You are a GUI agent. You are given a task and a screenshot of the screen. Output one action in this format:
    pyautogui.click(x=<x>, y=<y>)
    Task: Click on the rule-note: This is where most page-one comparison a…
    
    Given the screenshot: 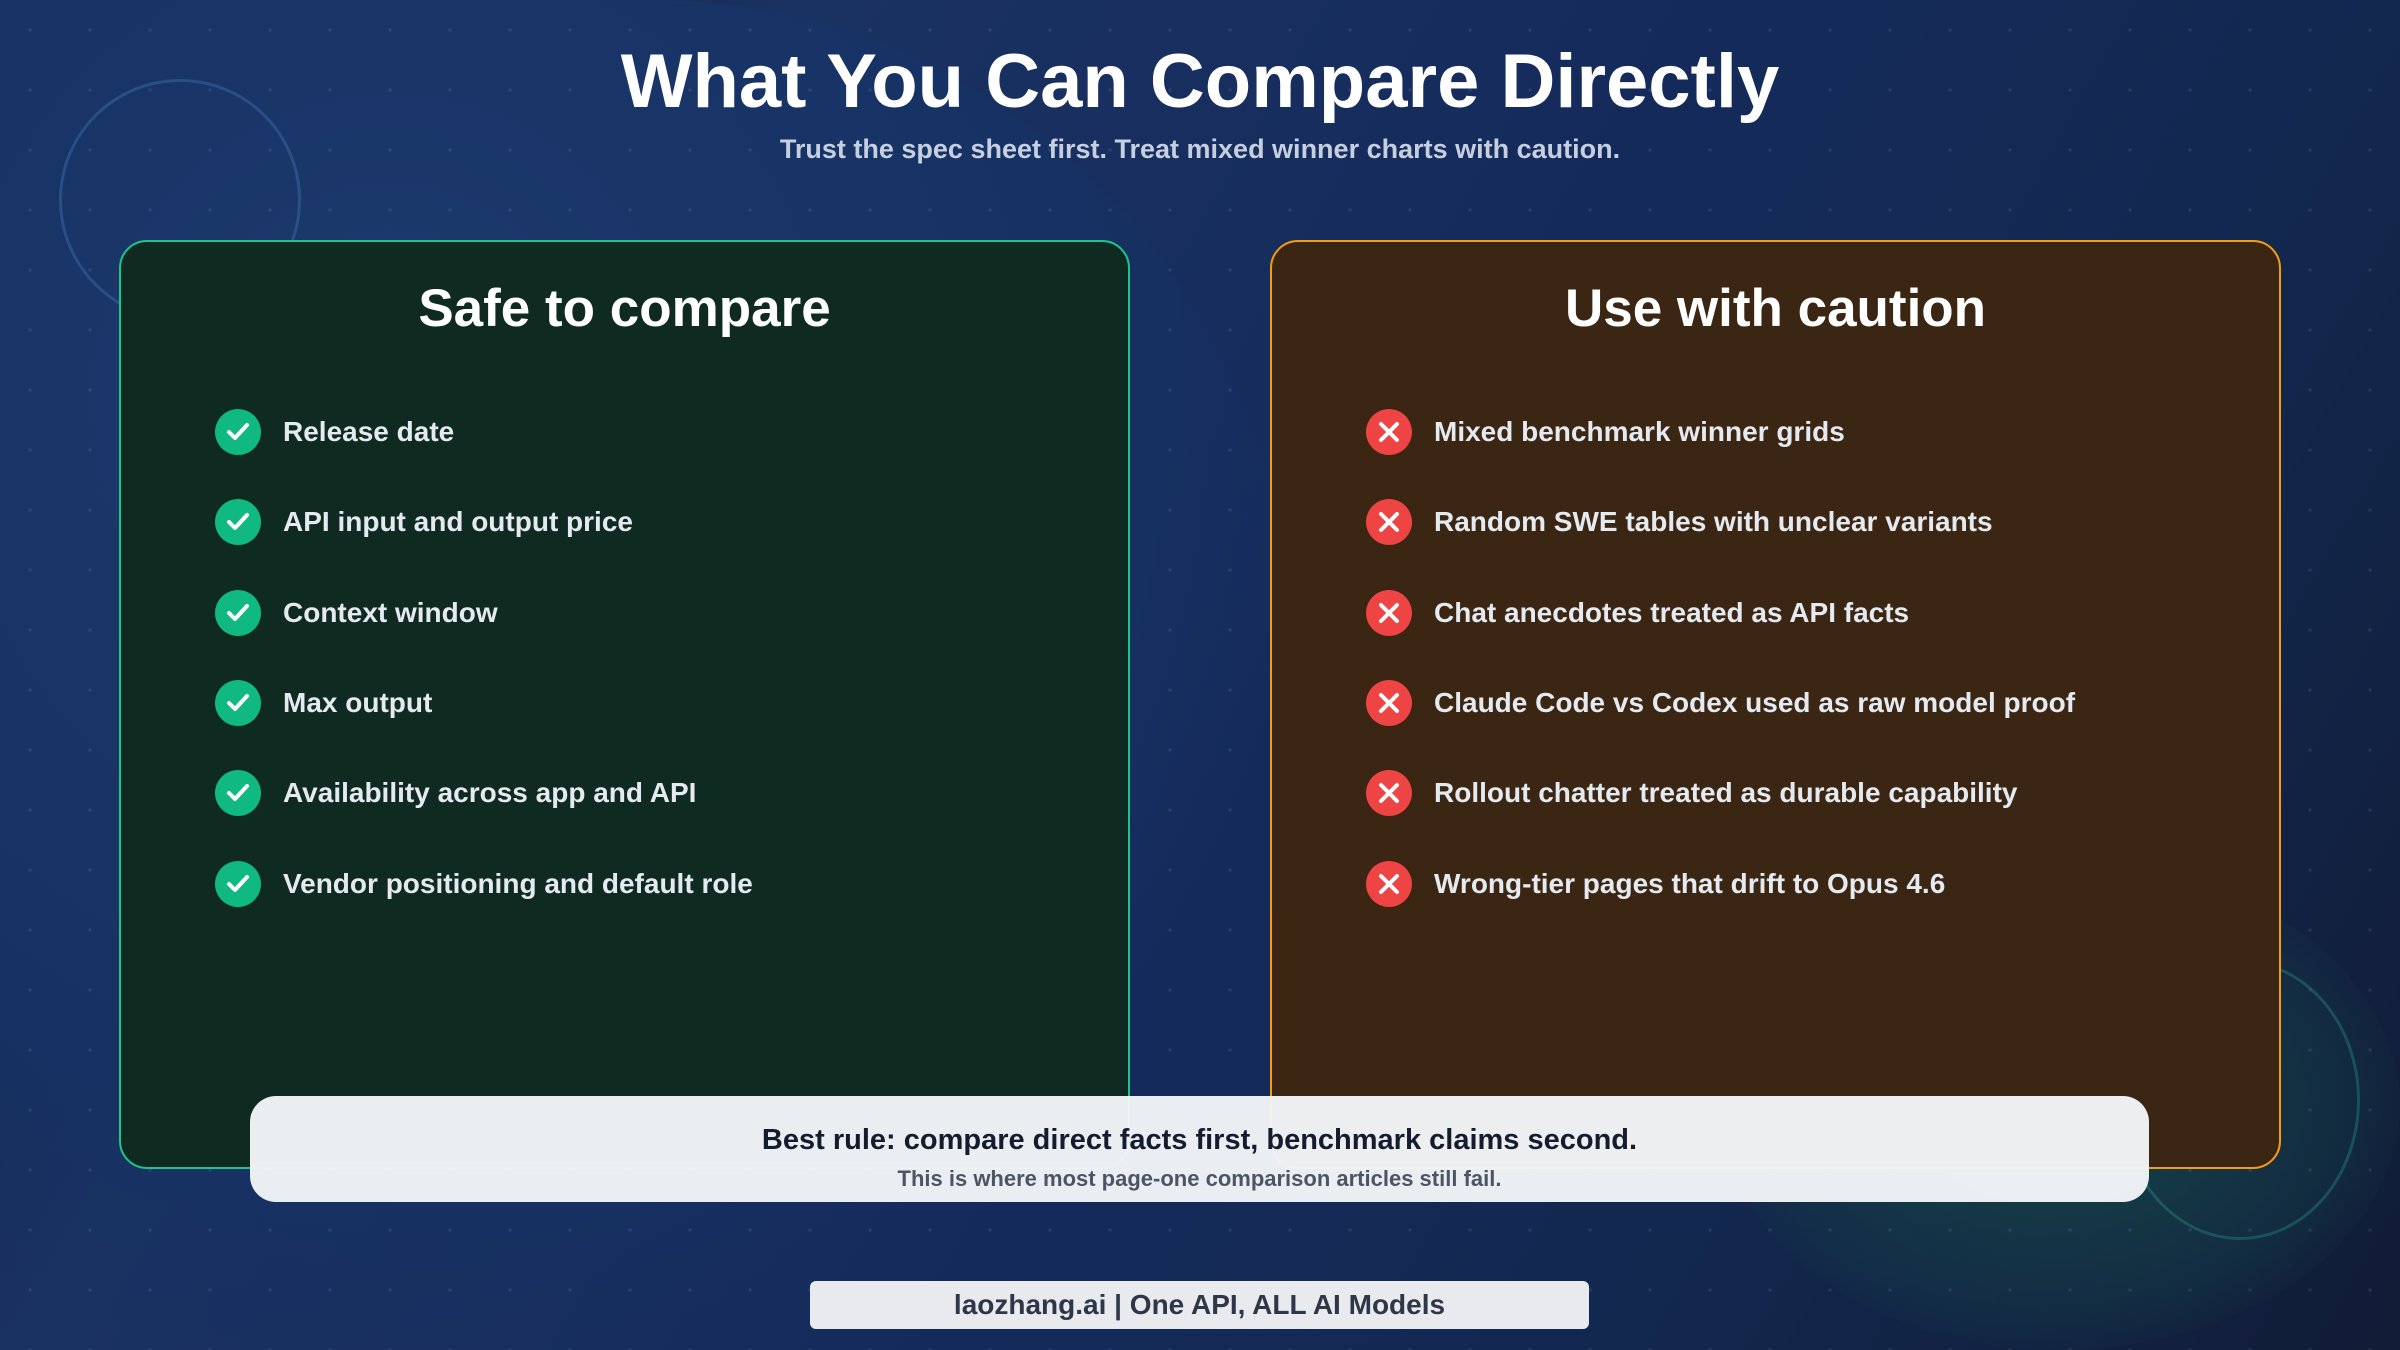 What is the action you would take?
    pyautogui.click(x=1199, y=1178)
    